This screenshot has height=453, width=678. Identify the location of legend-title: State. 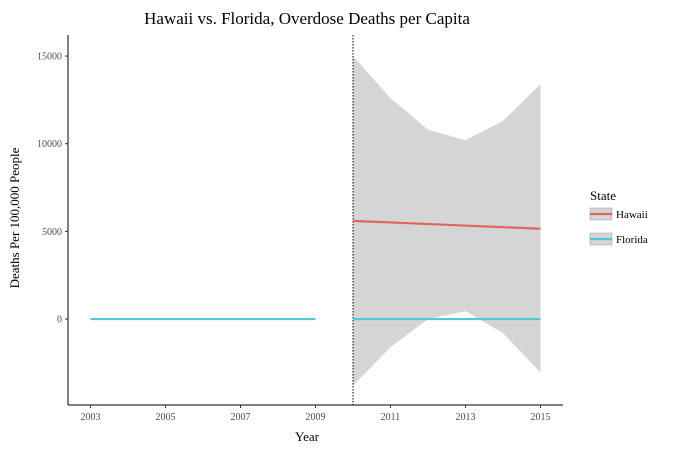
(603, 195).